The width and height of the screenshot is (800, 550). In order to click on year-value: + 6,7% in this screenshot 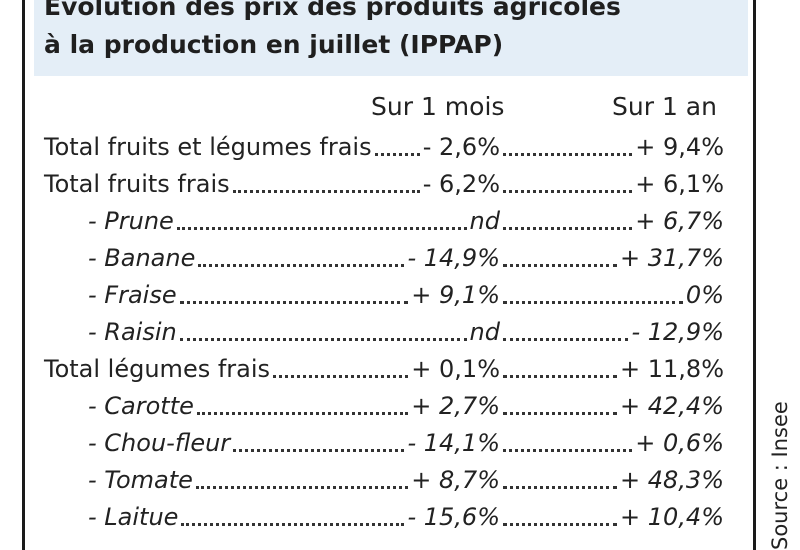, I will do `click(679, 221)`.